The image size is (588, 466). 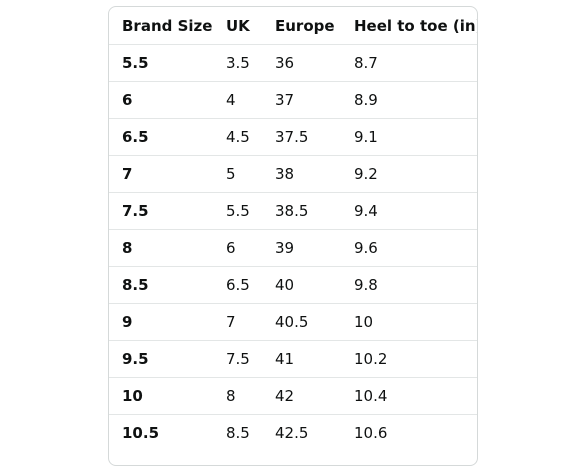 What do you see at coordinates (238, 25) in the screenshot?
I see `header-uk: UK` at bounding box center [238, 25].